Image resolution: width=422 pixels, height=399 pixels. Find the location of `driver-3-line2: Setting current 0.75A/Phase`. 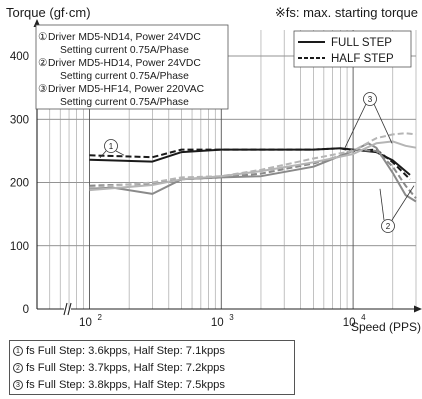

driver-3-line2: Setting current 0.75A/Phase is located at coordinates (124, 102).